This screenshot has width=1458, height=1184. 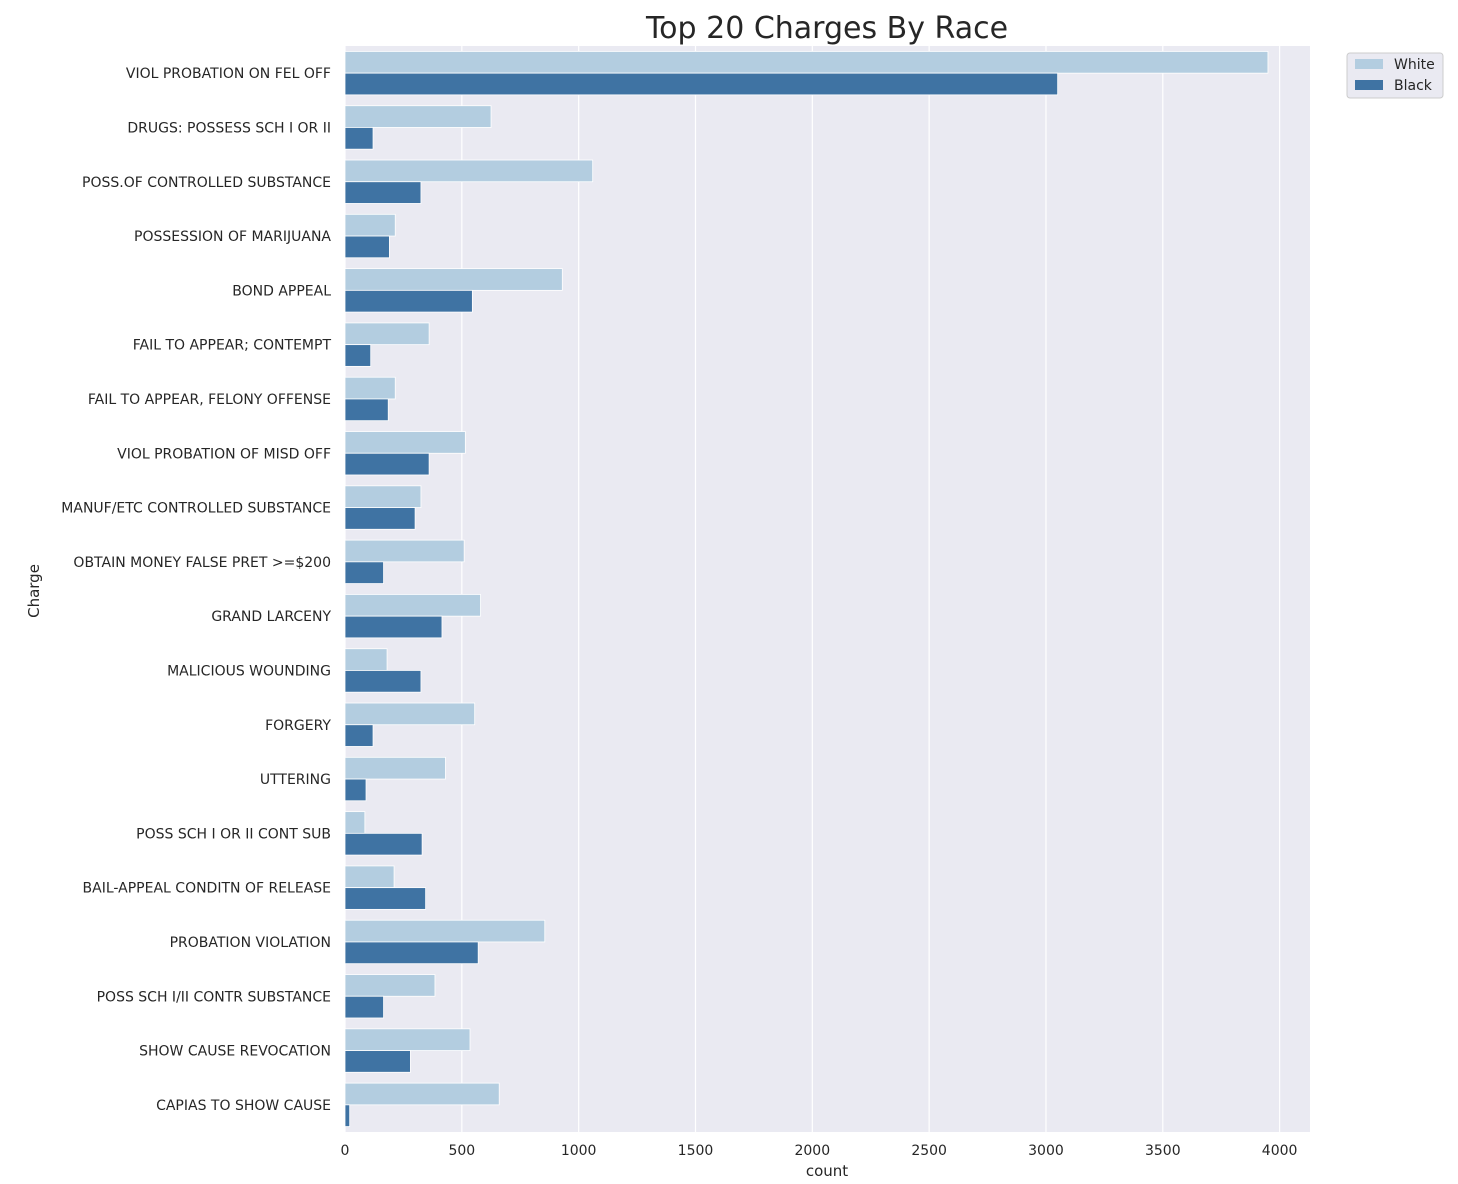 I want to click on y-tick-label: SHOW CAUSE REVOCATION, so click(x=235, y=1052).